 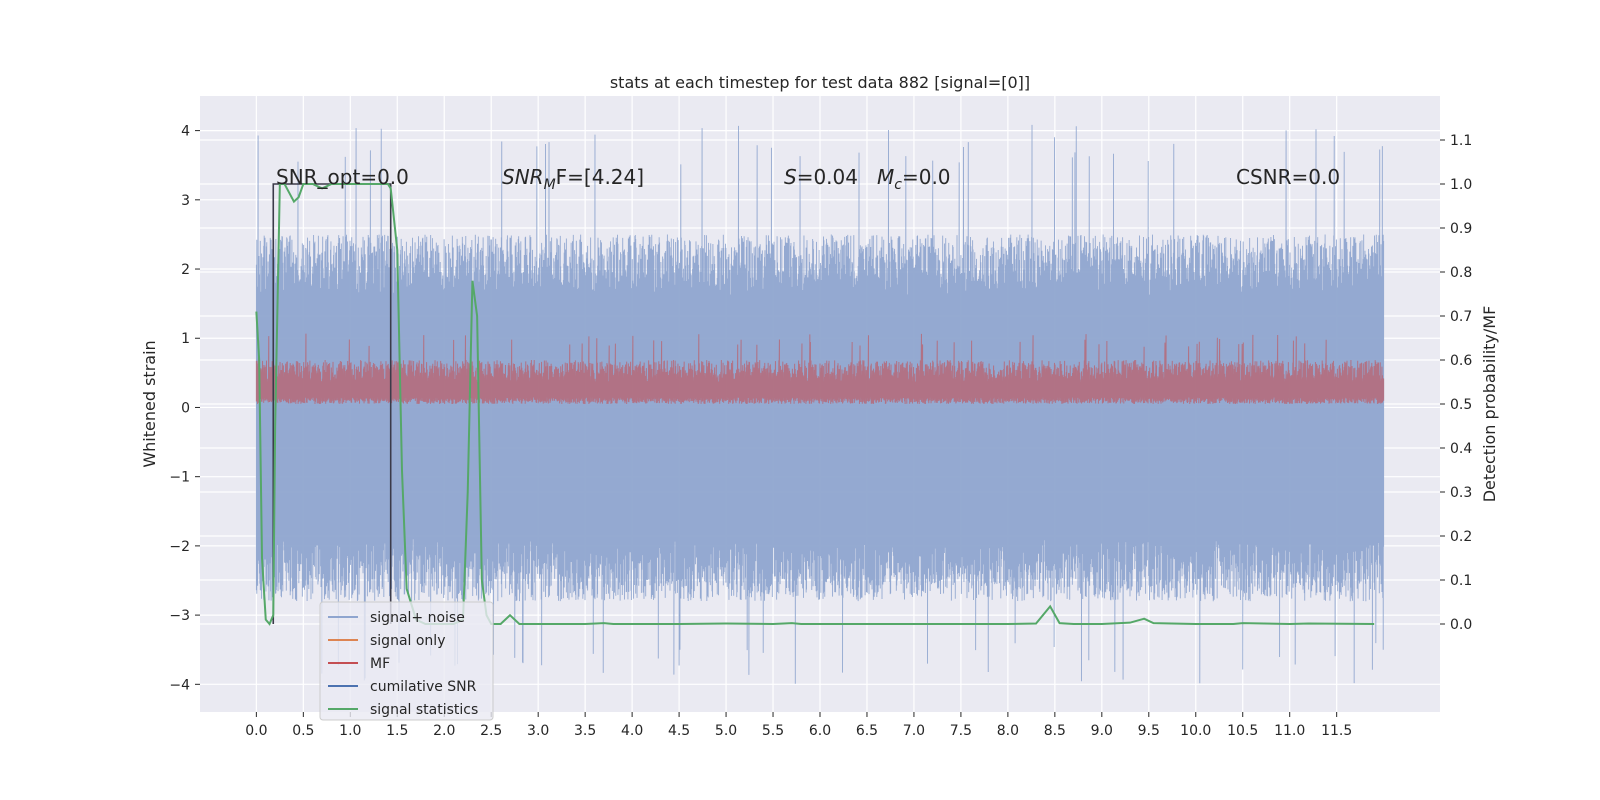 I want to click on x-tick-label: 10.0, so click(x=1195, y=731).